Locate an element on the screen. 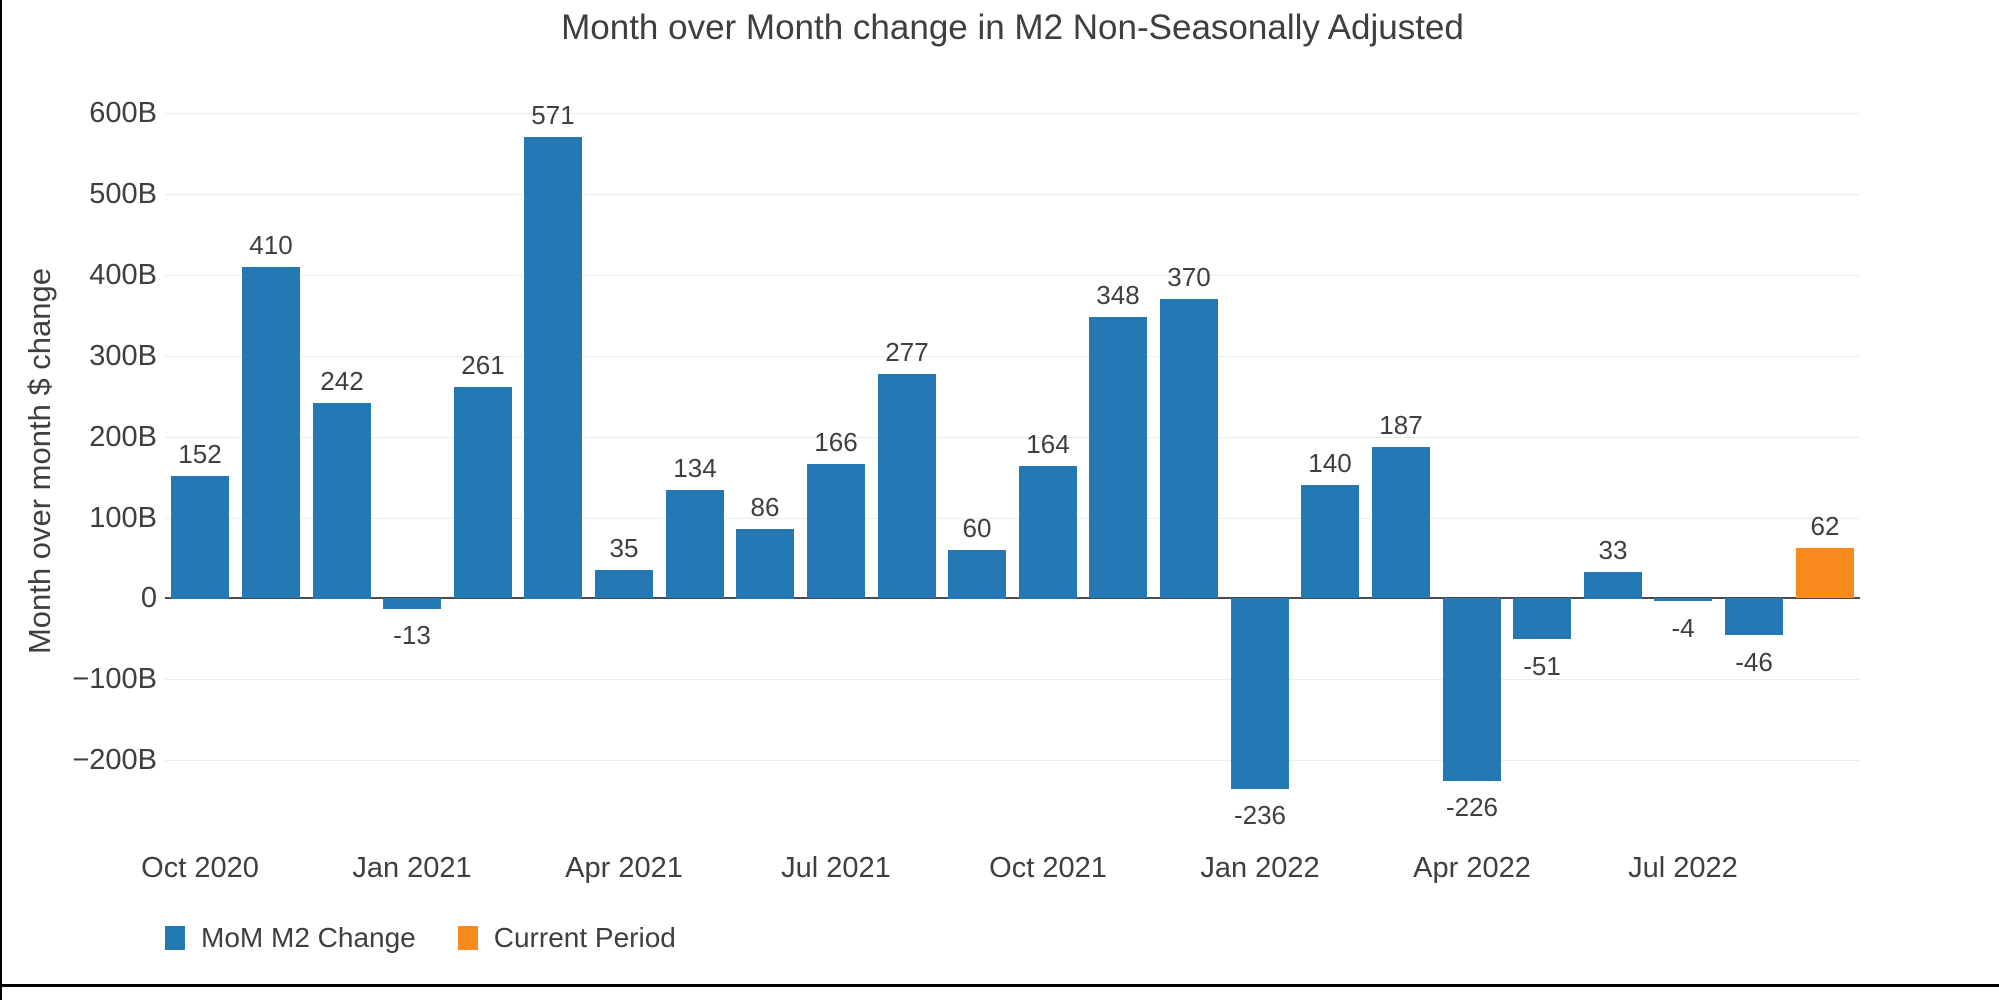 The height and width of the screenshot is (1000, 1999). y-tick-label: 0 is located at coordinates (148, 598).